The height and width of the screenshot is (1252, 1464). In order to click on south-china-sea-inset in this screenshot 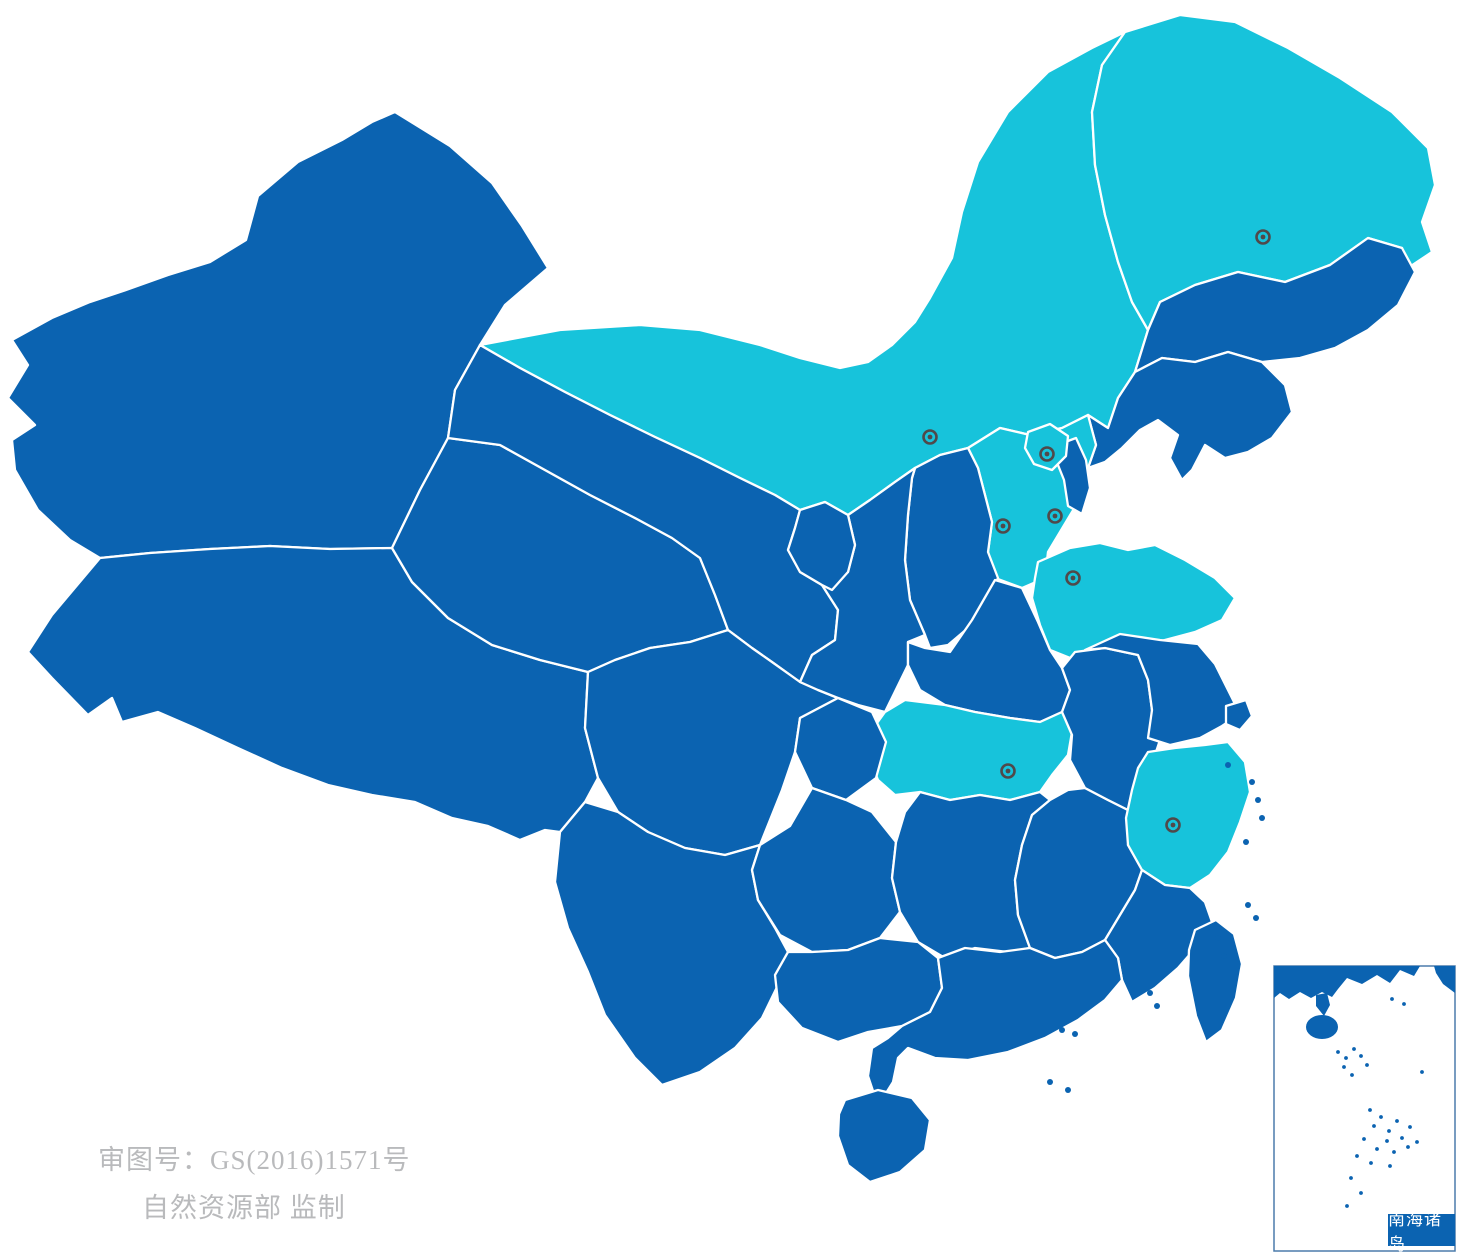, I will do `click(1364, 1108)`.